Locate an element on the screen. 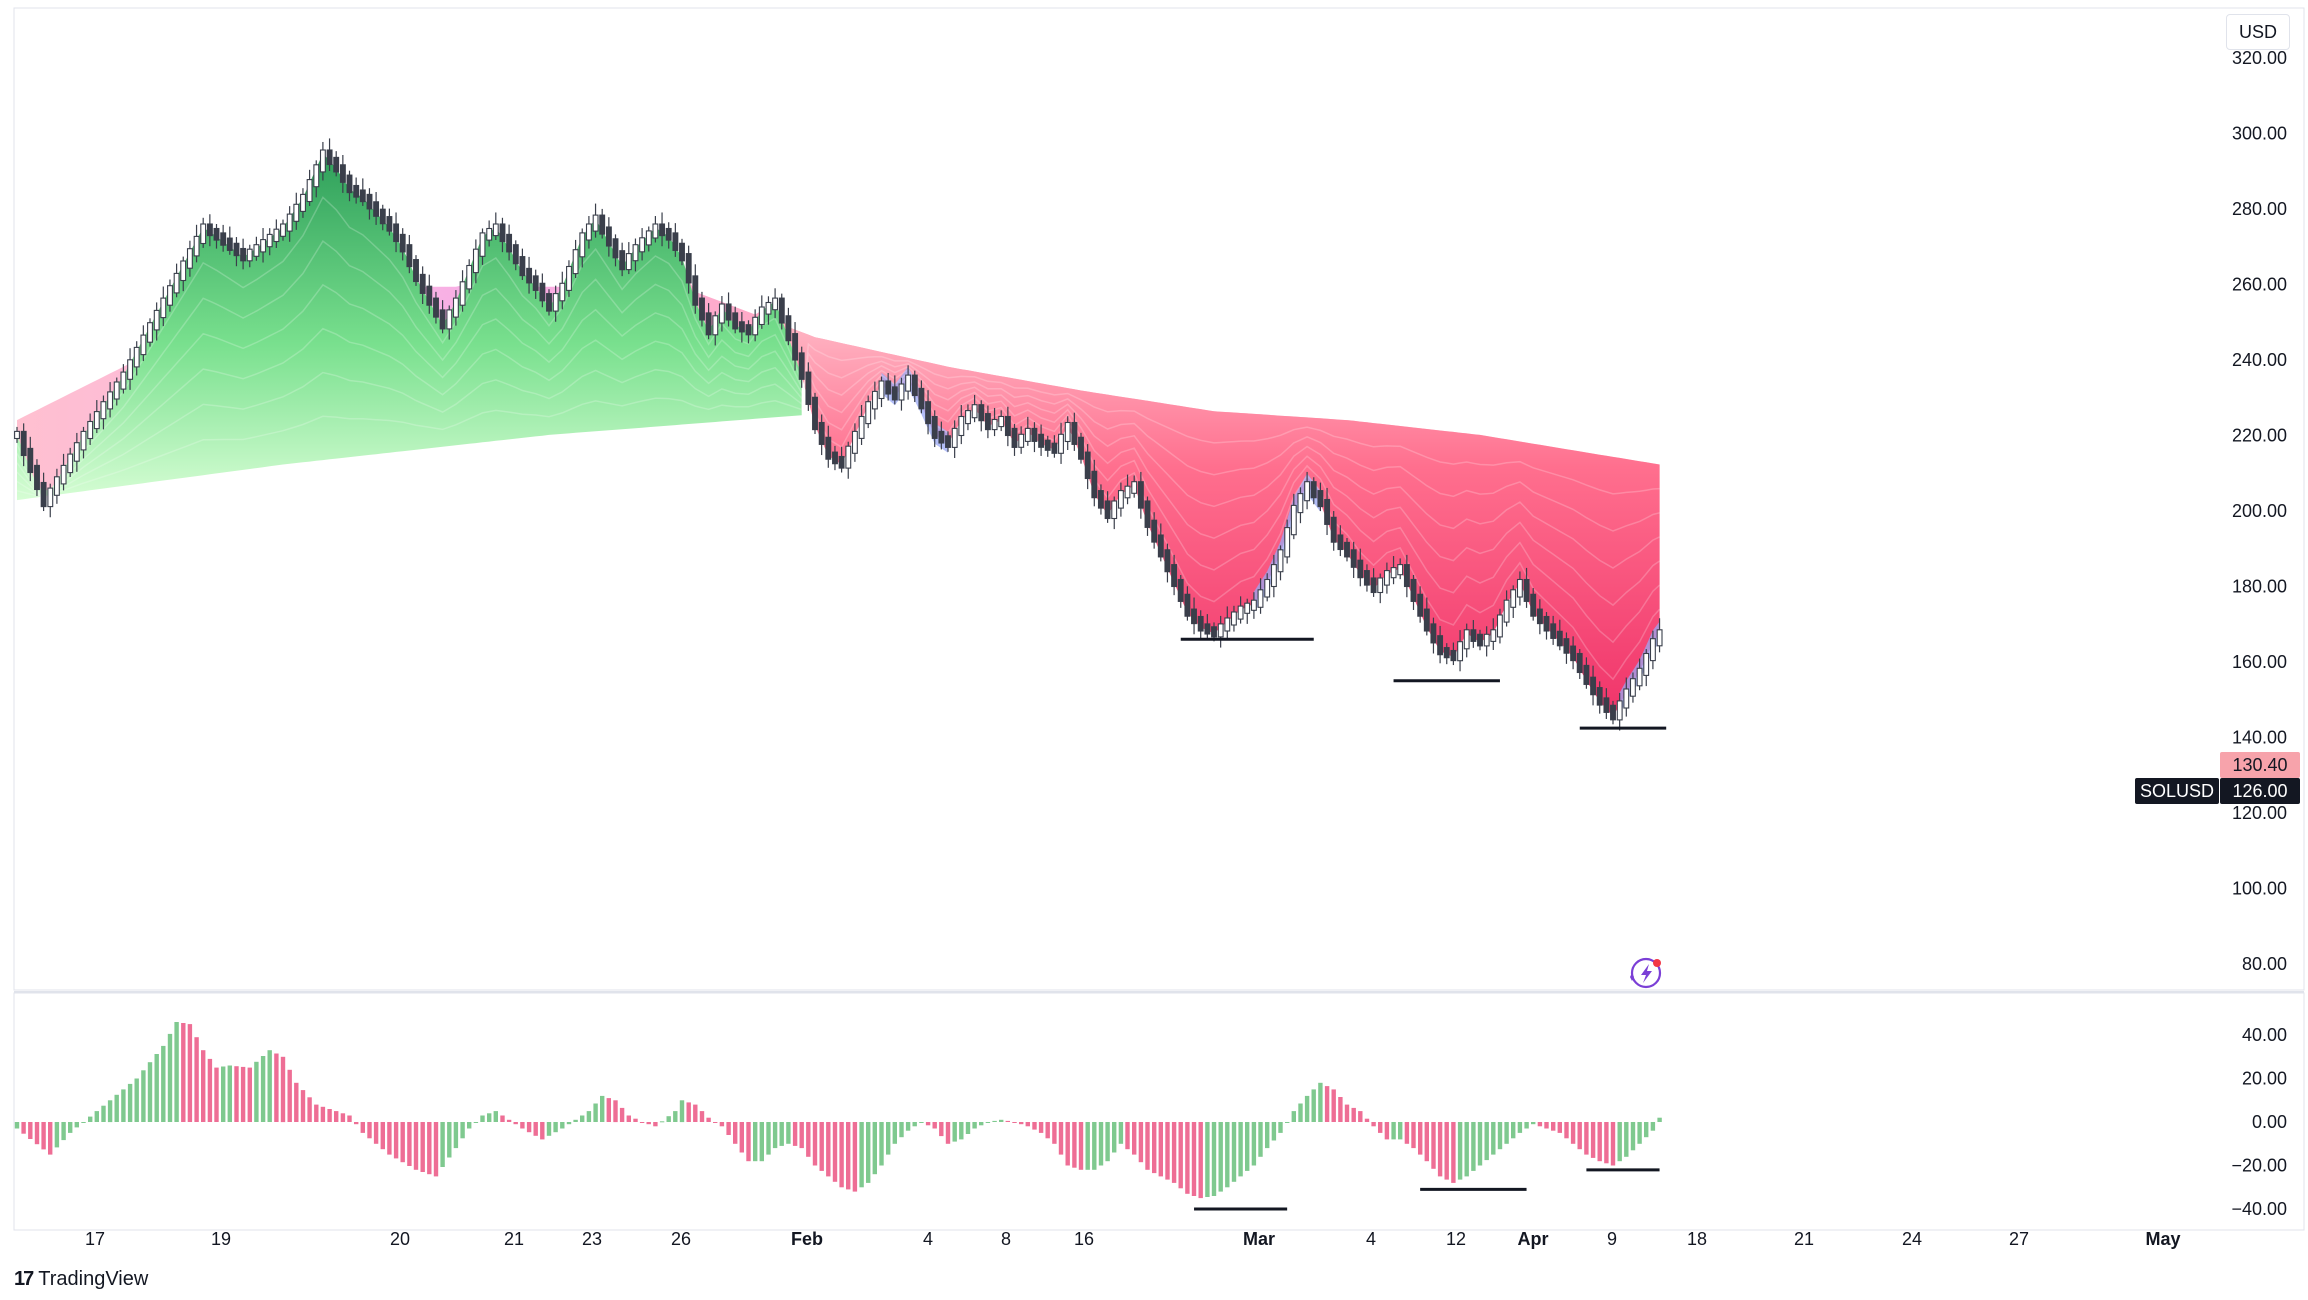  time-tick-label: Apr is located at coordinates (1533, 1239).